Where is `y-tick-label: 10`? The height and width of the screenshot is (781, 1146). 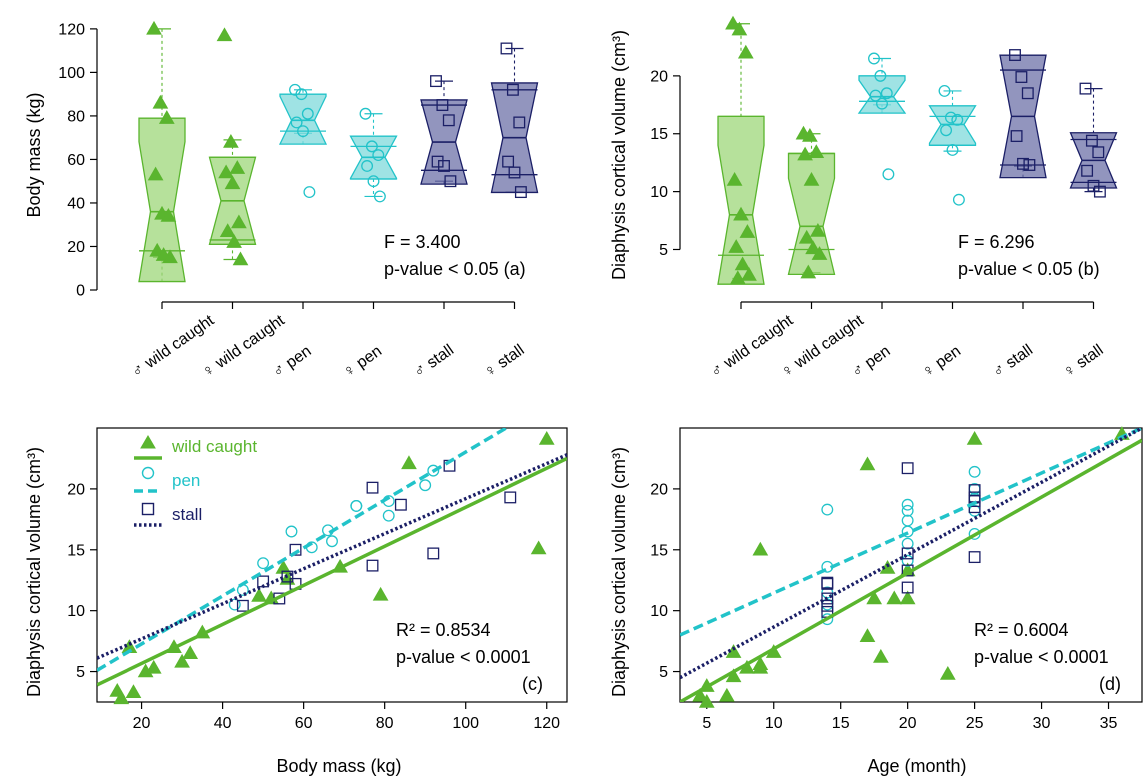
y-tick-label: 10 is located at coordinates (659, 611).